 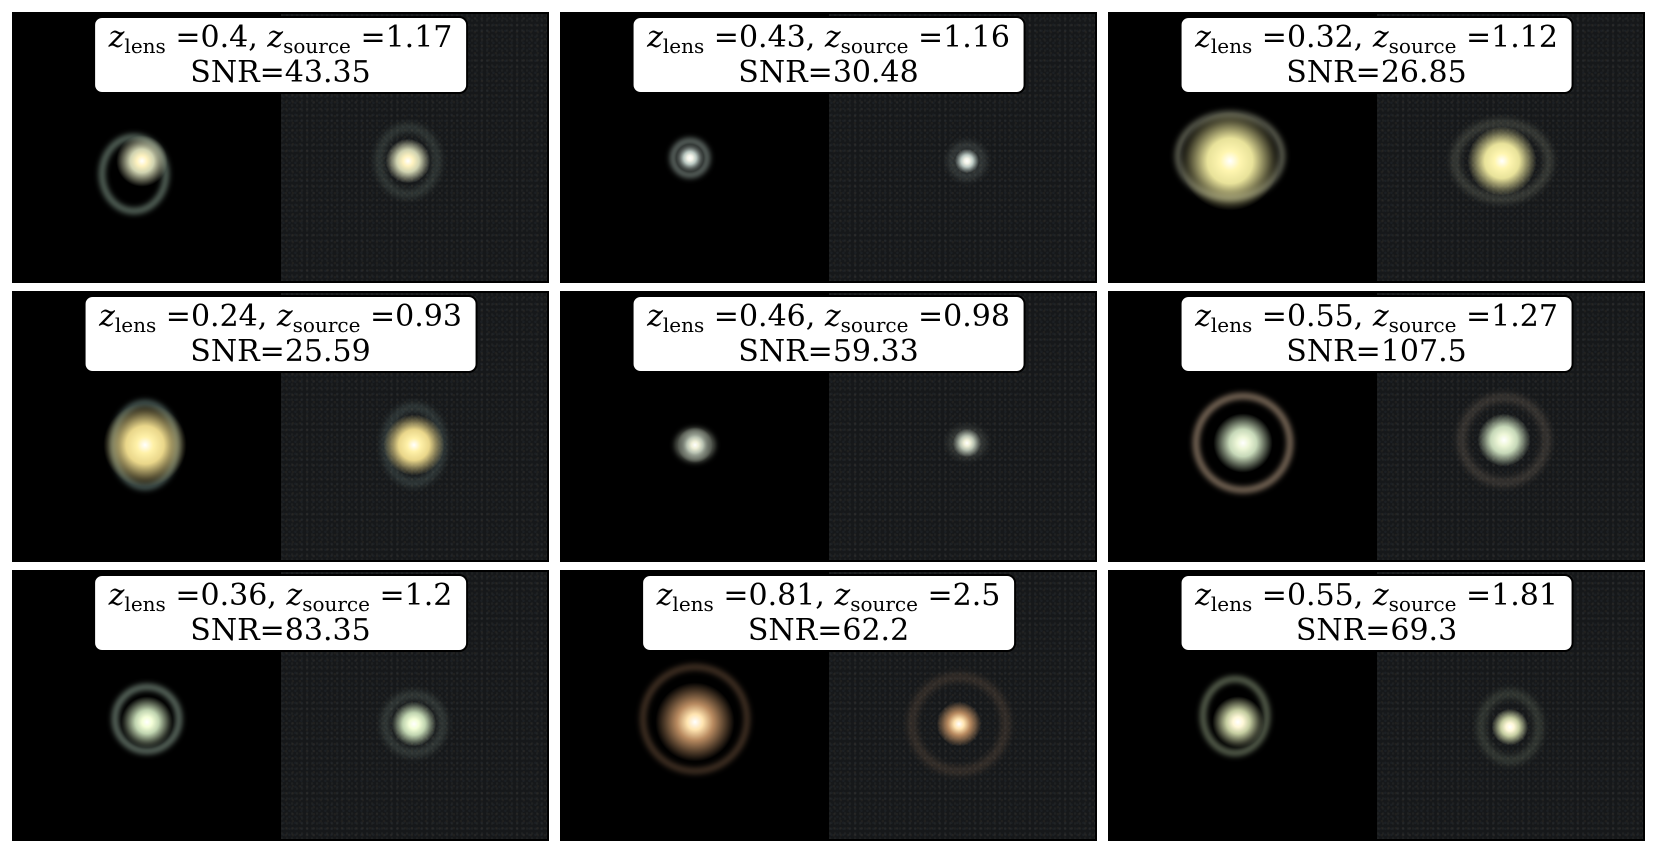 I want to click on z-lens-value: 0.24, so click(x=224, y=316).